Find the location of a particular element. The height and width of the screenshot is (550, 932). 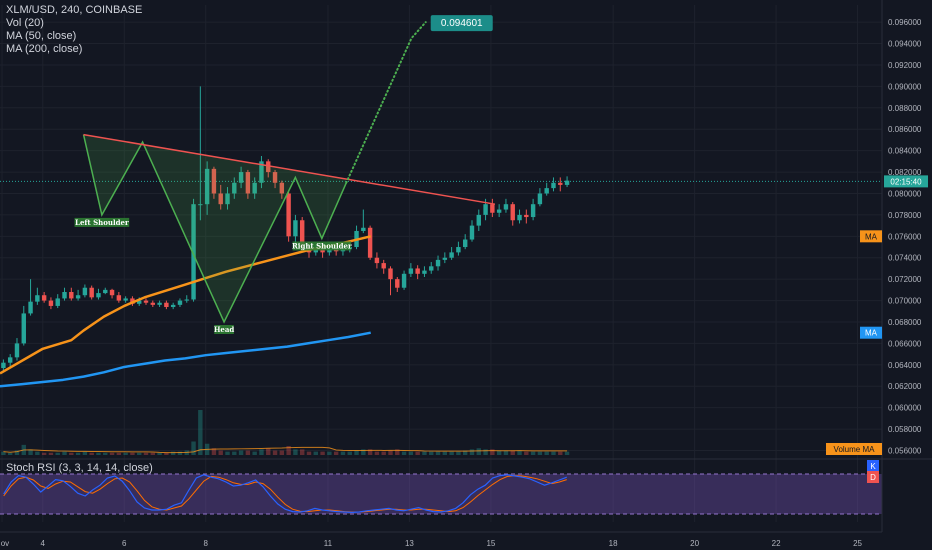

stoch-d-line is located at coordinates (285, 494).